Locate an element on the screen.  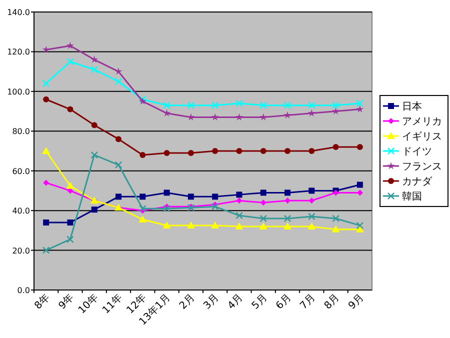
legend-label: 韓国 is located at coordinates (412, 196).